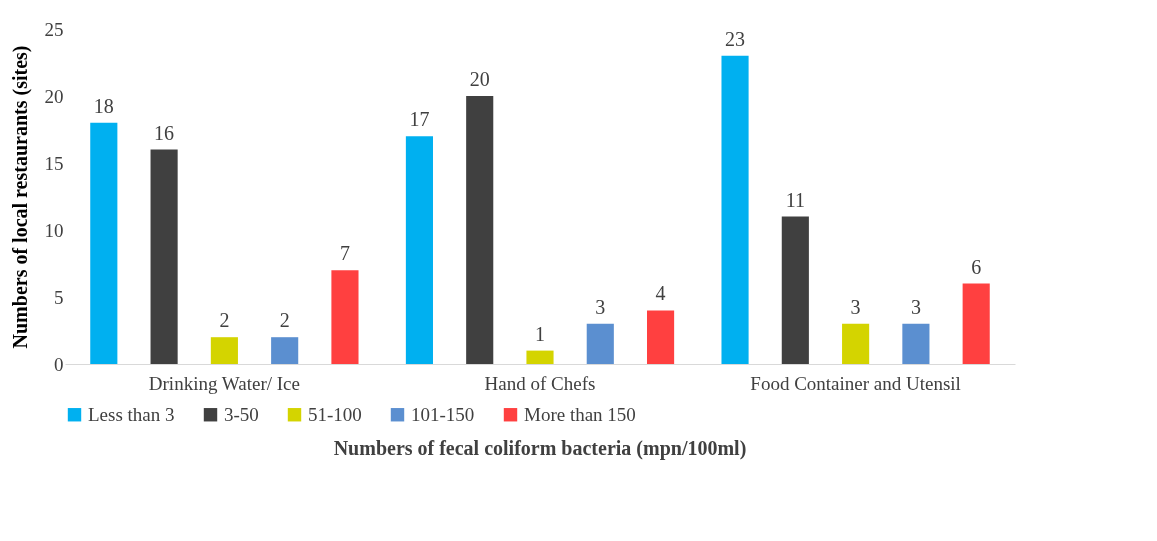 The image size is (1157, 541). What do you see at coordinates (580, 414) in the screenshot?
I see `legend-label: More than 150` at bounding box center [580, 414].